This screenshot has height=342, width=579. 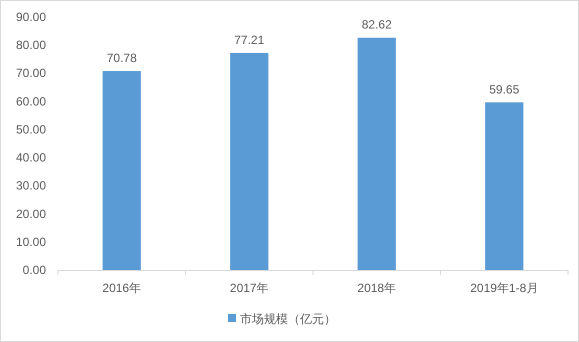 I want to click on legend-label: 市场规模（亿元）, so click(x=288, y=319).